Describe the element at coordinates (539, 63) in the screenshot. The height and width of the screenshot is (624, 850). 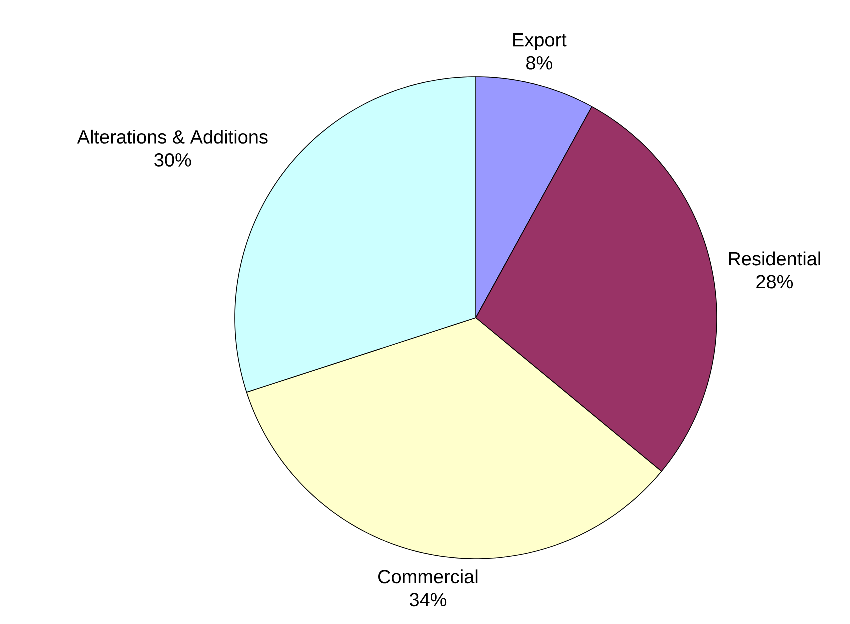
I see `data-label: 8%` at that location.